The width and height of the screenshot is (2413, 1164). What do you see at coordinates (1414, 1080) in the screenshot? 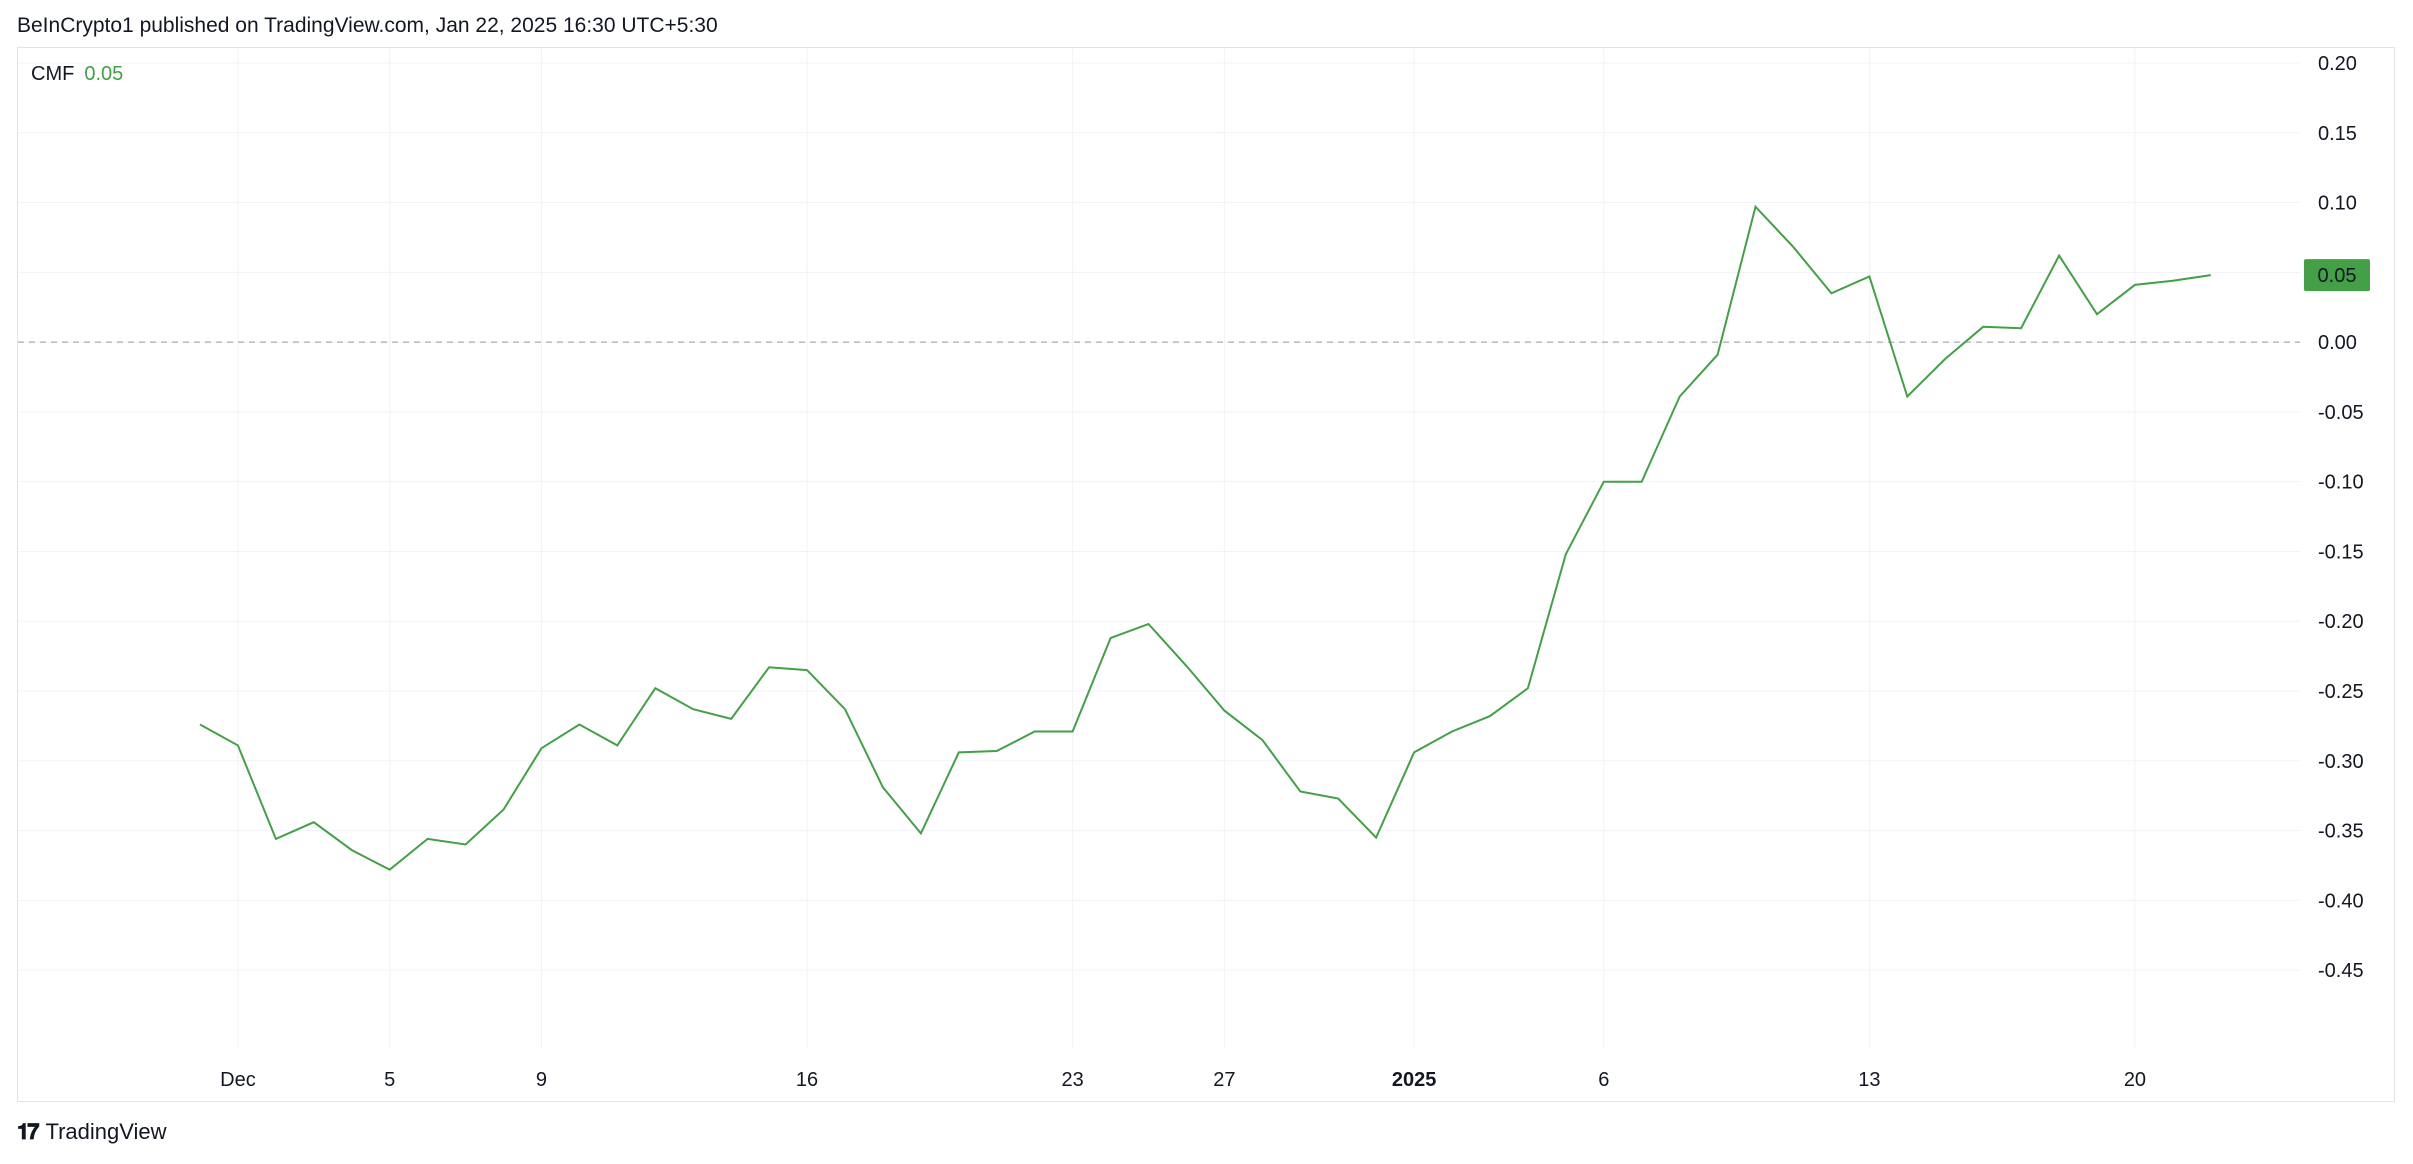
I see `x-tick-label: 2025` at bounding box center [1414, 1080].